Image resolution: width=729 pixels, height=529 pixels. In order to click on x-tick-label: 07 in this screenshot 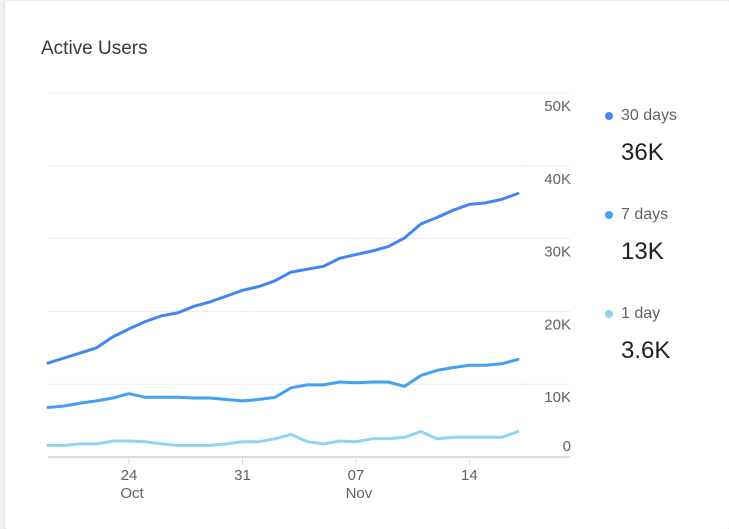, I will do `click(356, 475)`.